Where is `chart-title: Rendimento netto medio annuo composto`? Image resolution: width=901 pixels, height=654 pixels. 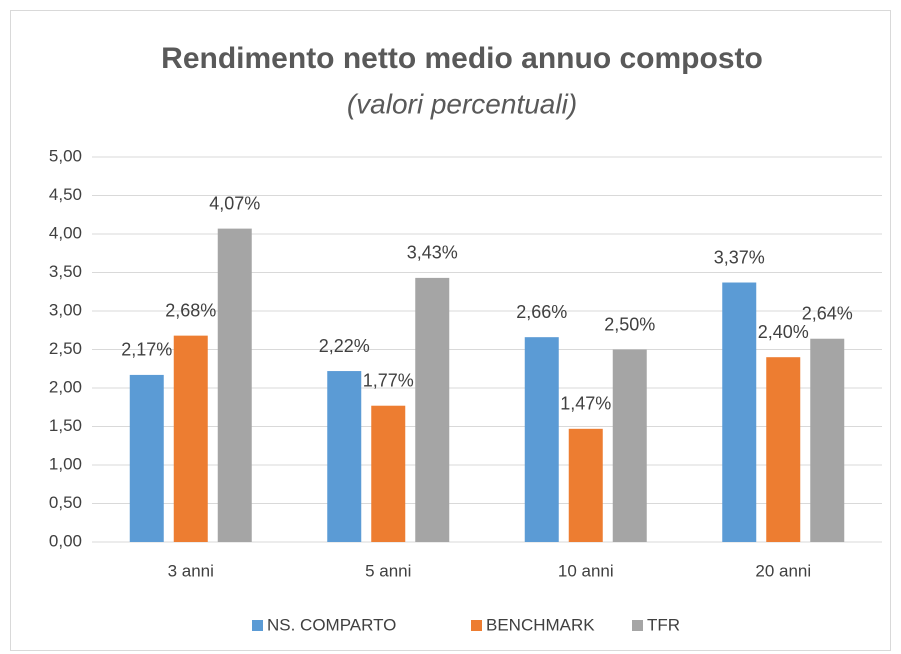
chart-title: Rendimento netto medio annuo composto is located at coordinates (462, 58).